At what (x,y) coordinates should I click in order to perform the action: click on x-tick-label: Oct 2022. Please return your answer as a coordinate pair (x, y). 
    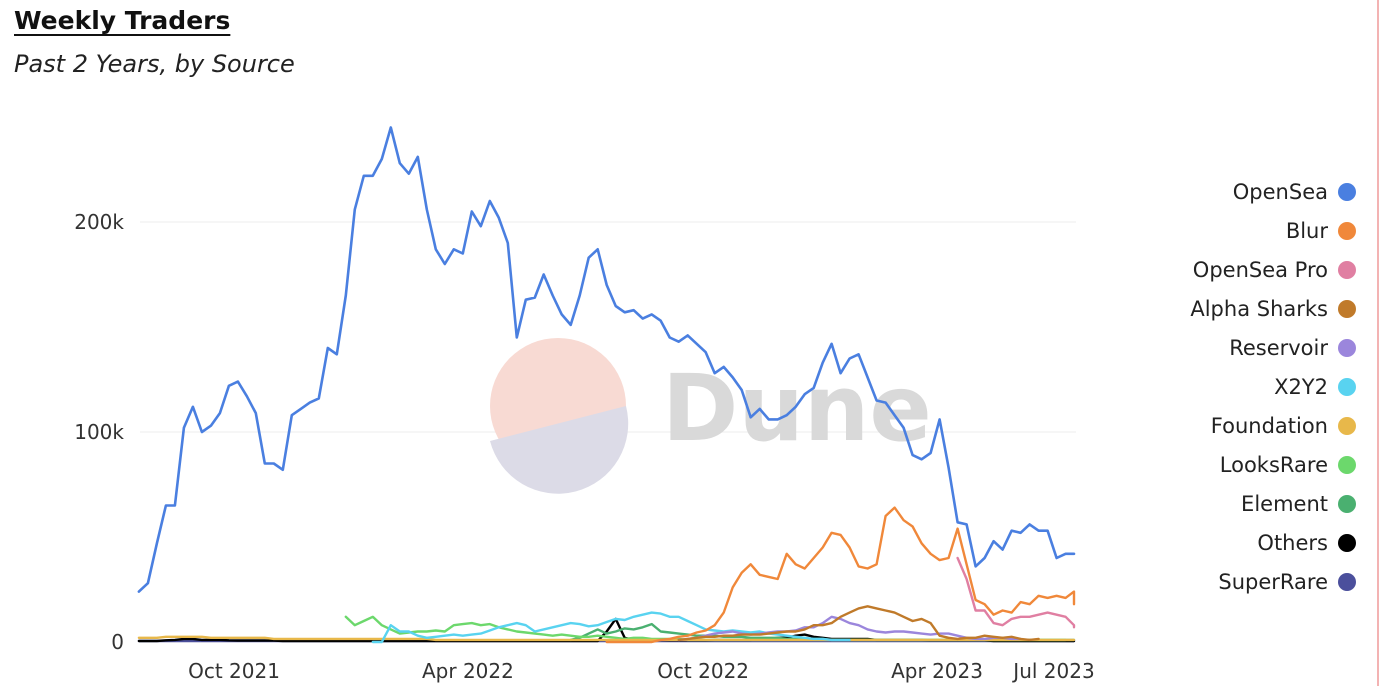
    Looking at the image, I should click on (703, 671).